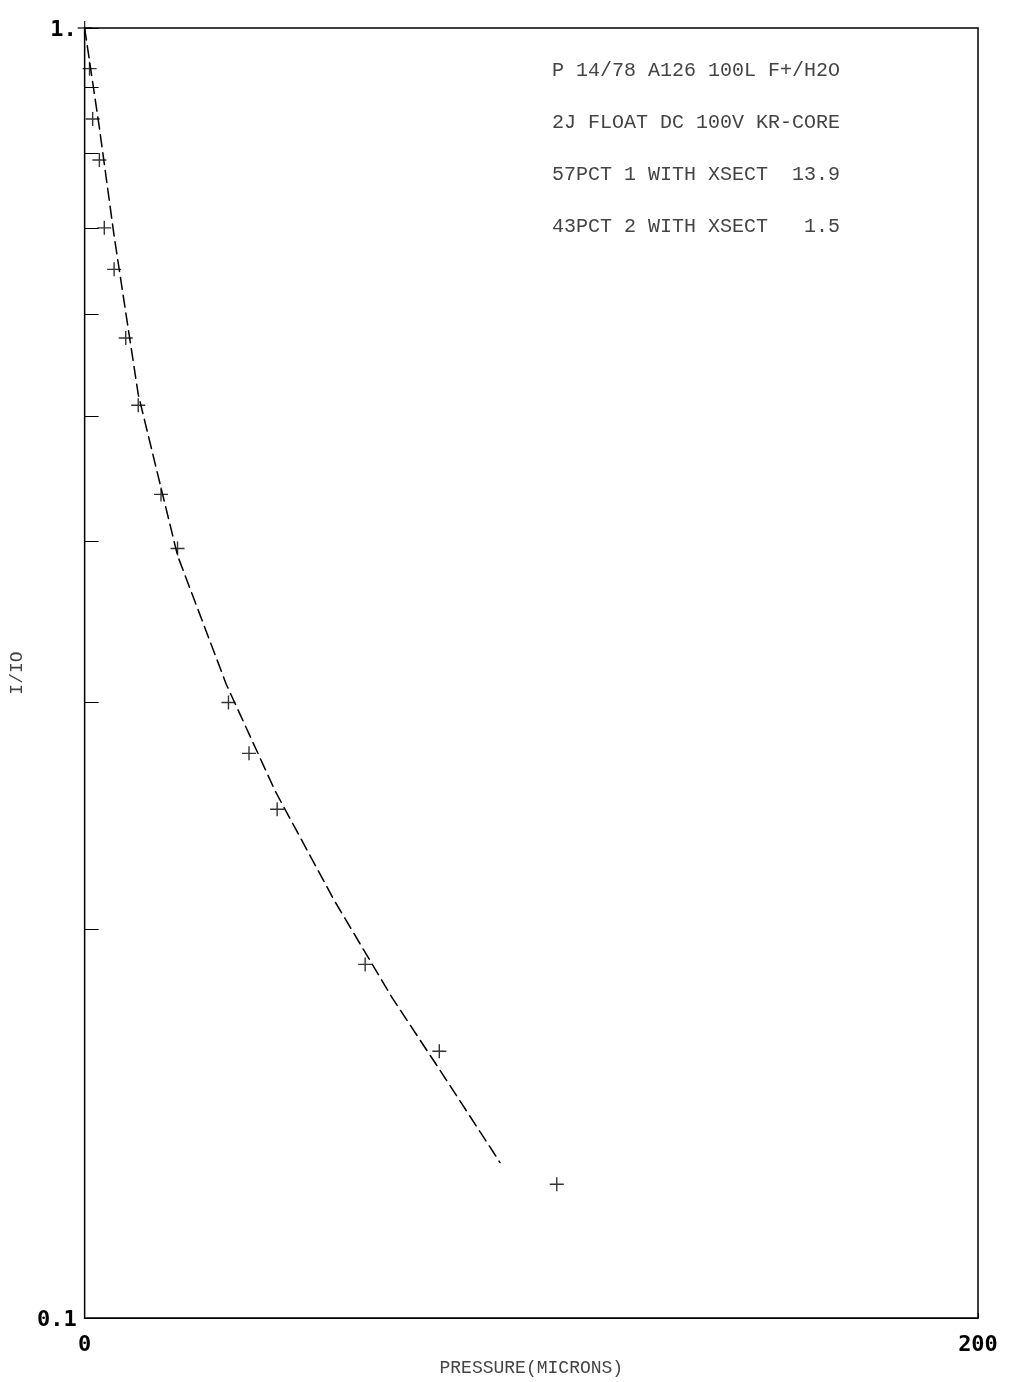 The height and width of the screenshot is (1382, 1020). I want to click on annotation: 2J FLOAT DC 100V KR-CORE, so click(695, 122).